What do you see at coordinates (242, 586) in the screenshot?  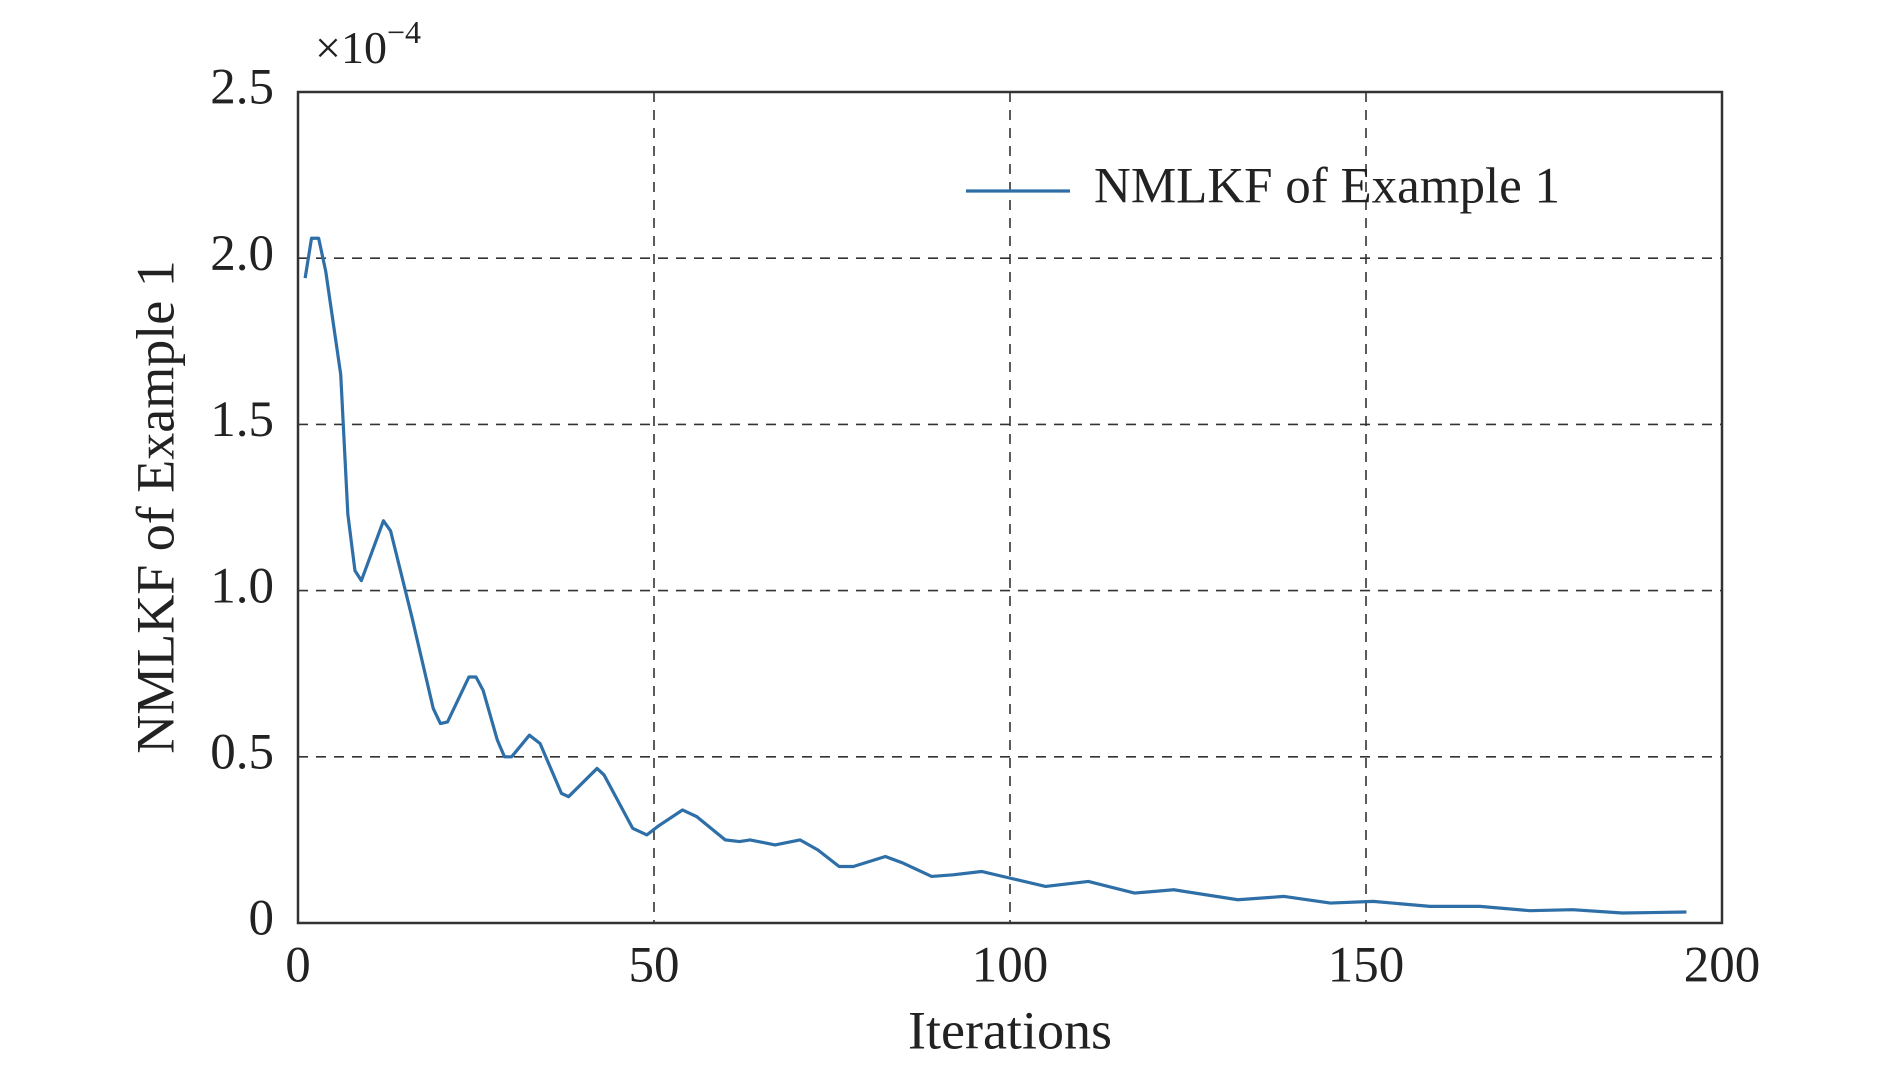 I see `y-tick-label: 1.0` at bounding box center [242, 586].